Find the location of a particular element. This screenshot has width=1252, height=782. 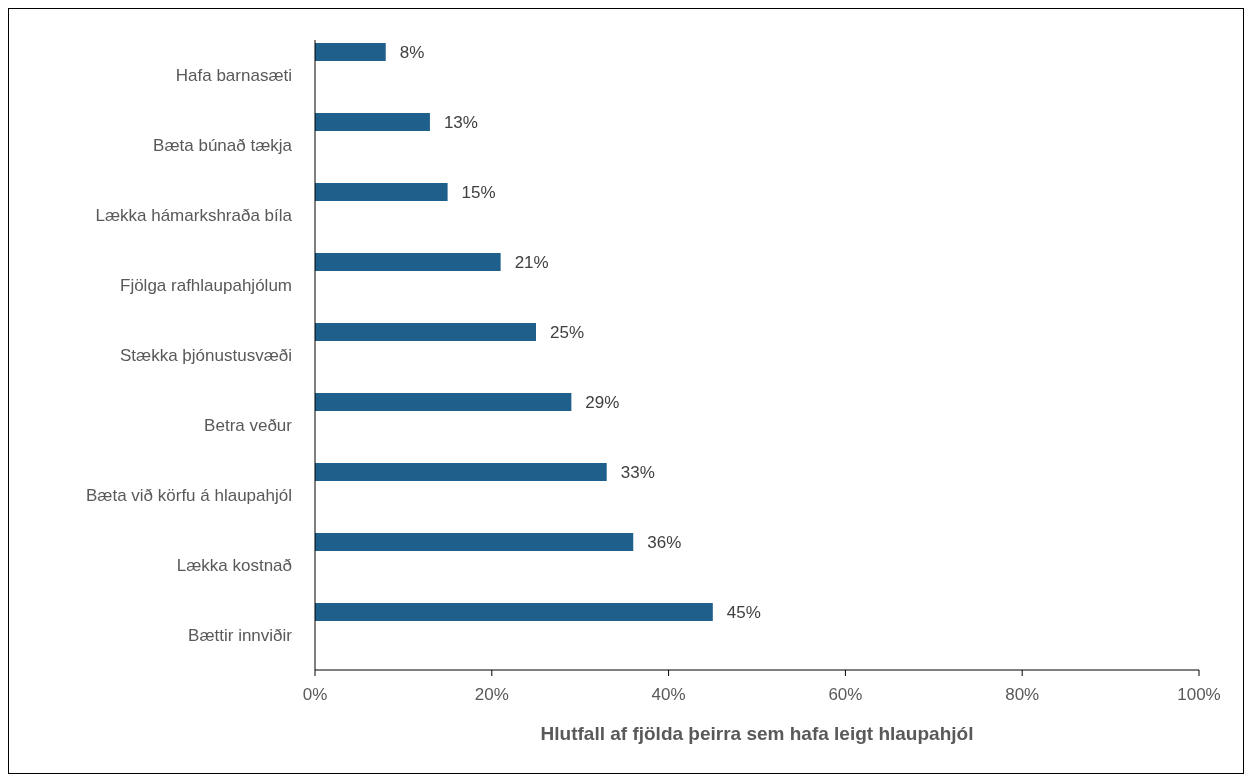

data-label: 45% is located at coordinates (743, 612).